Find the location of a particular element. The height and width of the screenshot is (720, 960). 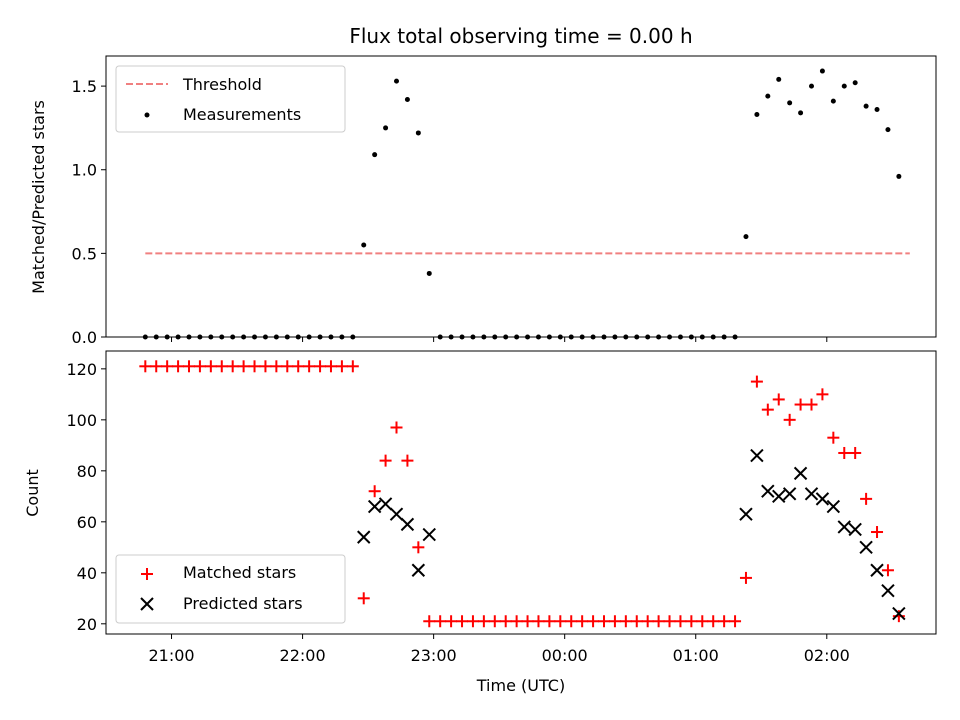

bottom-x-tick-label: 21:00 is located at coordinates (171, 655).